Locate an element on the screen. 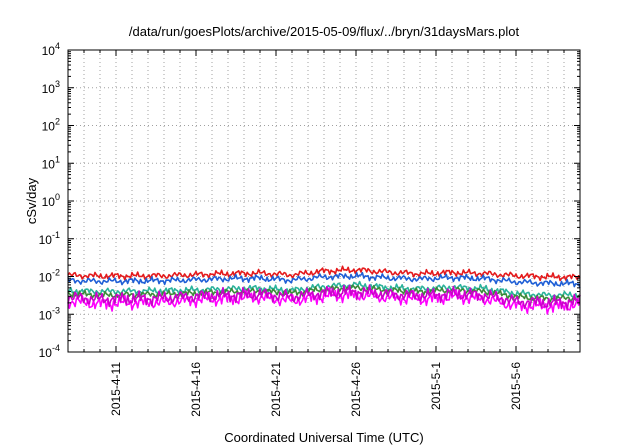 This screenshot has height=448, width=640. x-tick-label: 2015-5-1 is located at coordinates (436, 386).